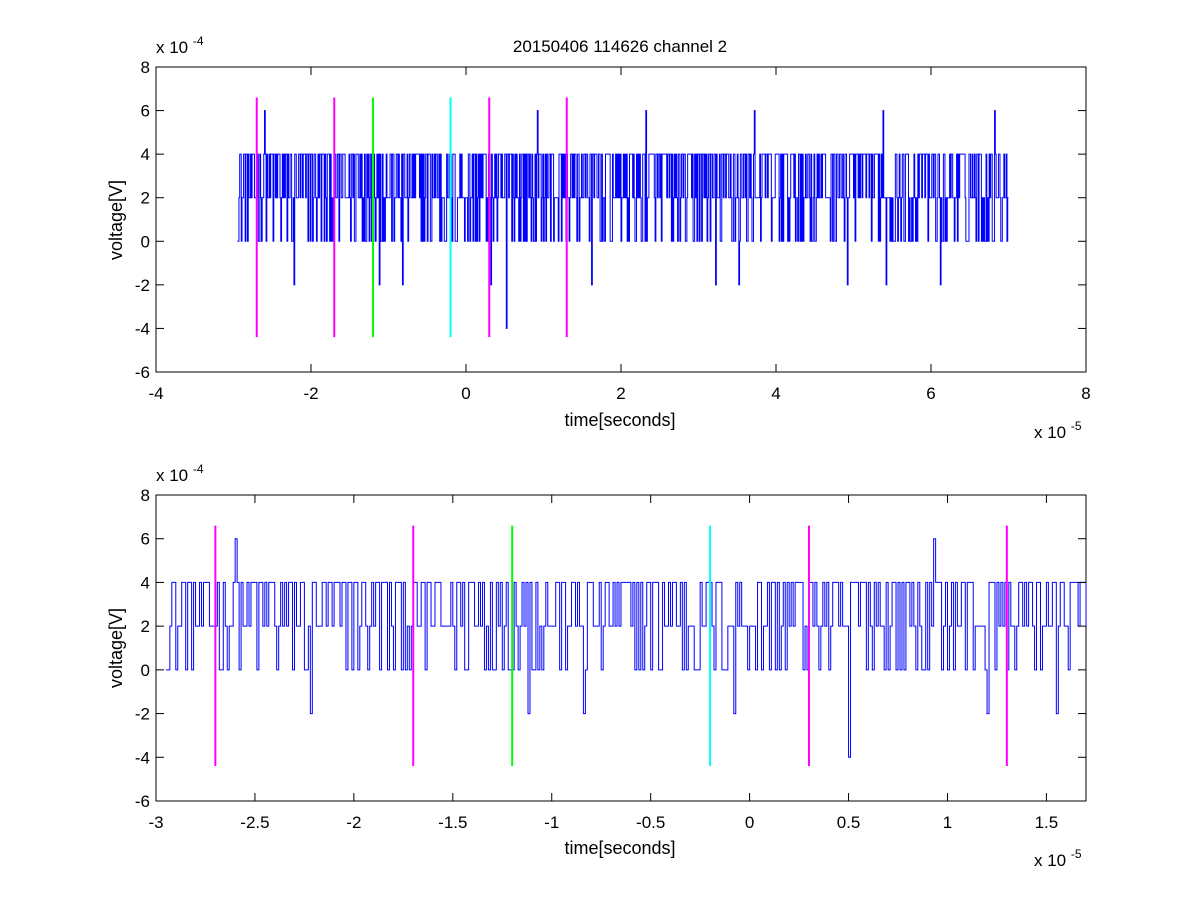 The height and width of the screenshot is (900, 1200). Describe the element at coordinates (310, 393) in the screenshot. I see `top-x-tick-label: -2` at that location.